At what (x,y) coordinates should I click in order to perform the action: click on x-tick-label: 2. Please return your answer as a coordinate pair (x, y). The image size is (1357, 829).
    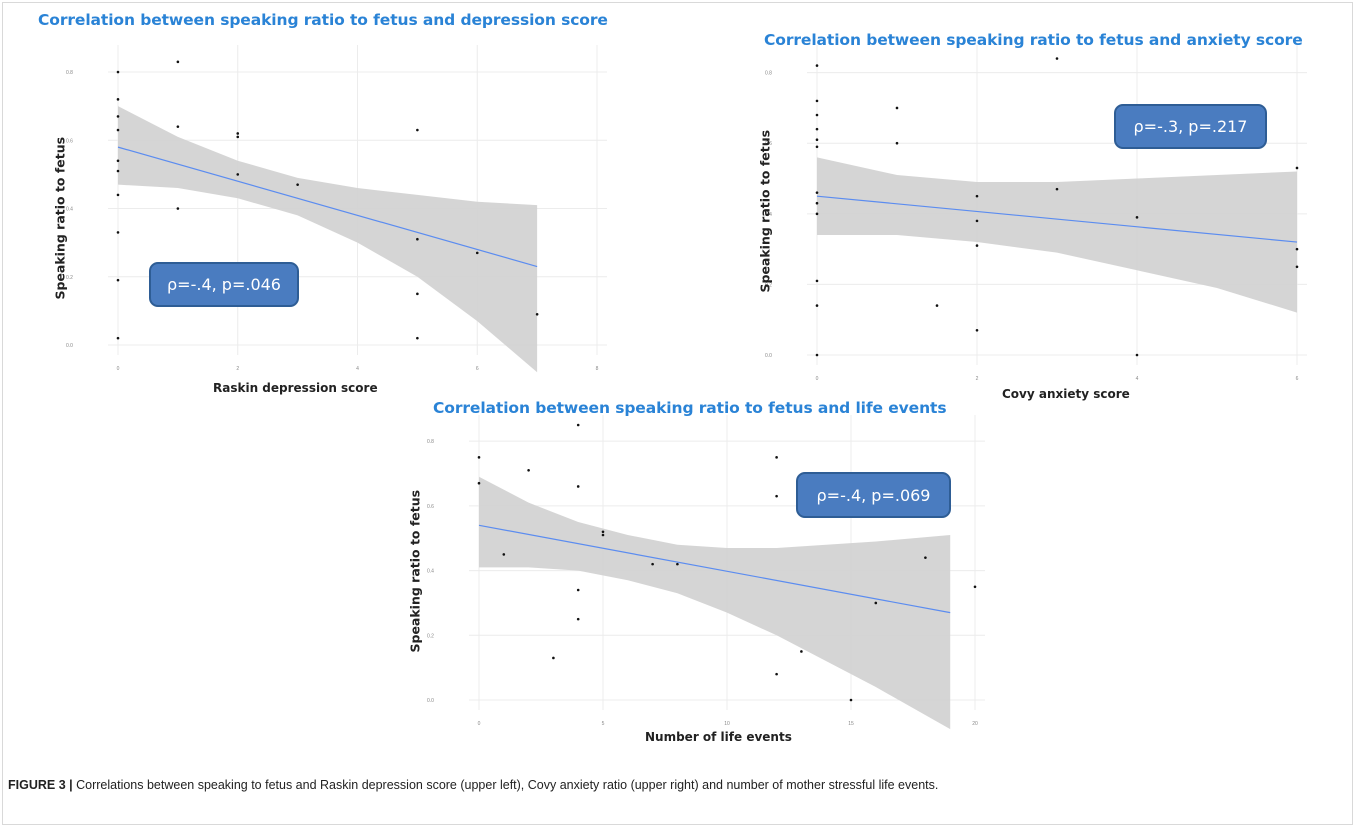
    Looking at the image, I should click on (237, 369).